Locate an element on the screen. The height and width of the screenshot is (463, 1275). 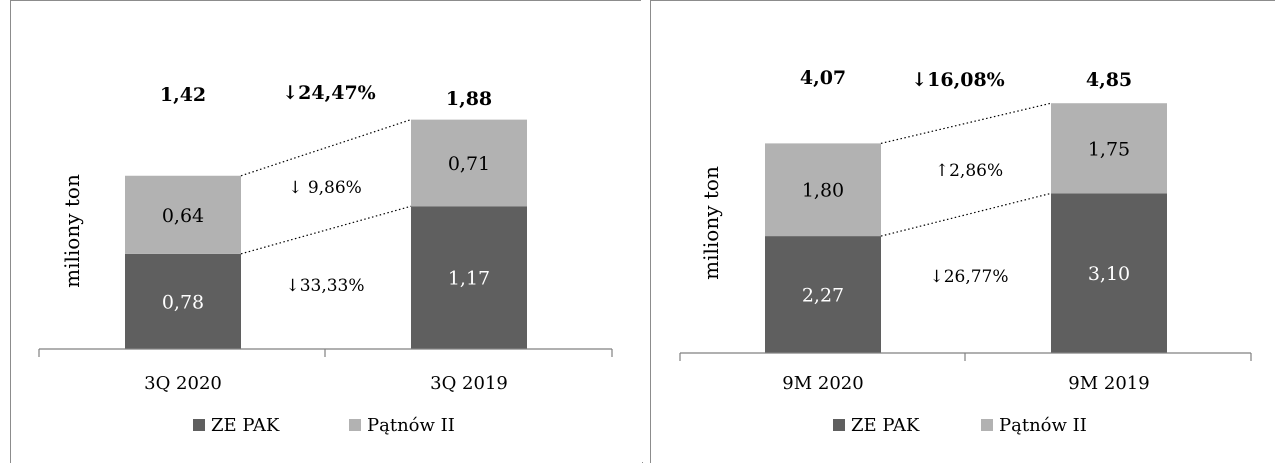
total-change-label: ↓24,47% is located at coordinates (328, 93).